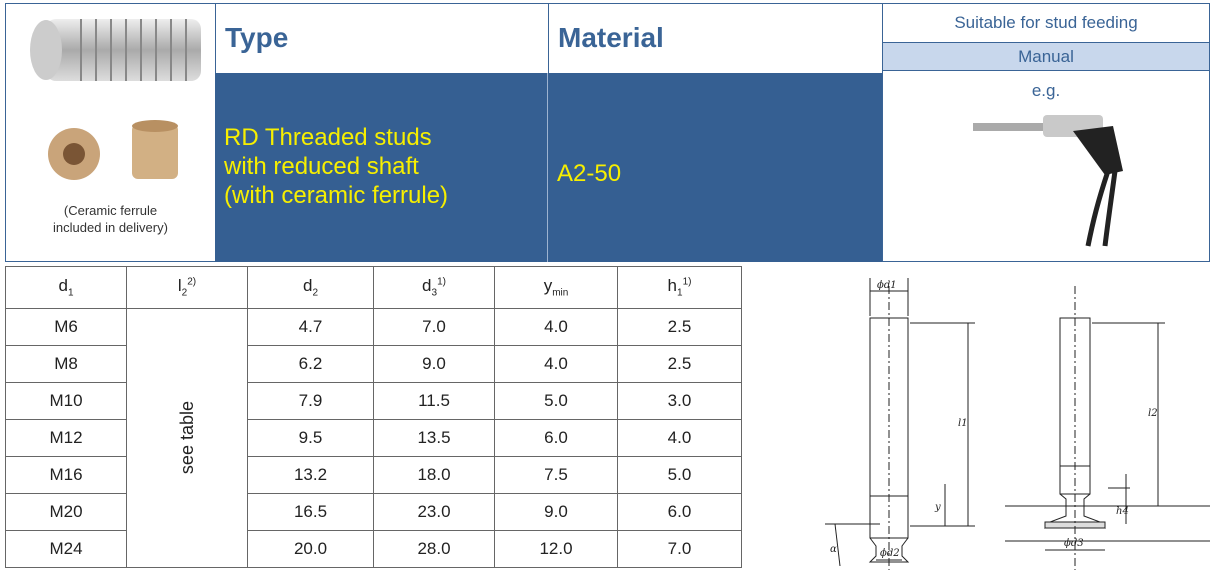  I want to click on table-cell: M12, so click(66, 438).